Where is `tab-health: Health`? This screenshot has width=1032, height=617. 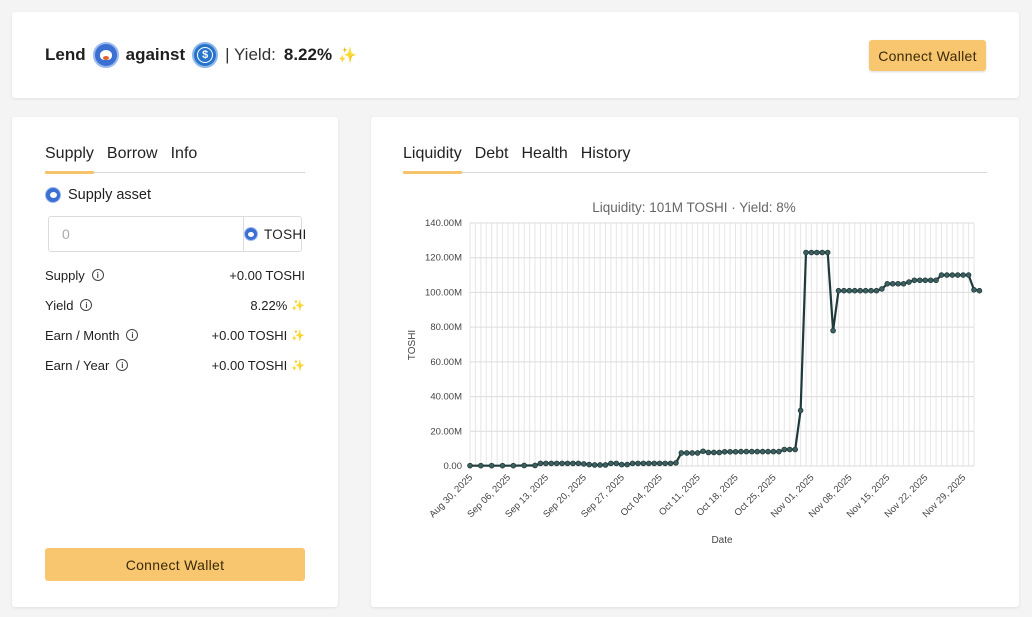
tab-health: Health is located at coordinates (544, 153).